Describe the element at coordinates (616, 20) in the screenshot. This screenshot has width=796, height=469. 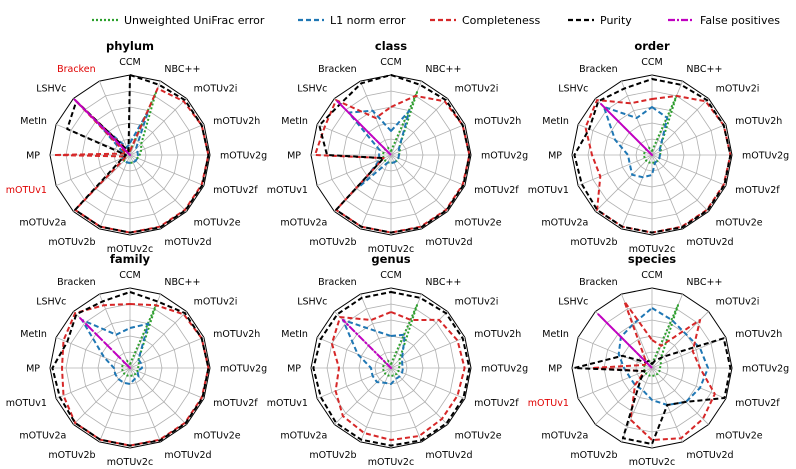
I see `legend-label: Purity` at that location.